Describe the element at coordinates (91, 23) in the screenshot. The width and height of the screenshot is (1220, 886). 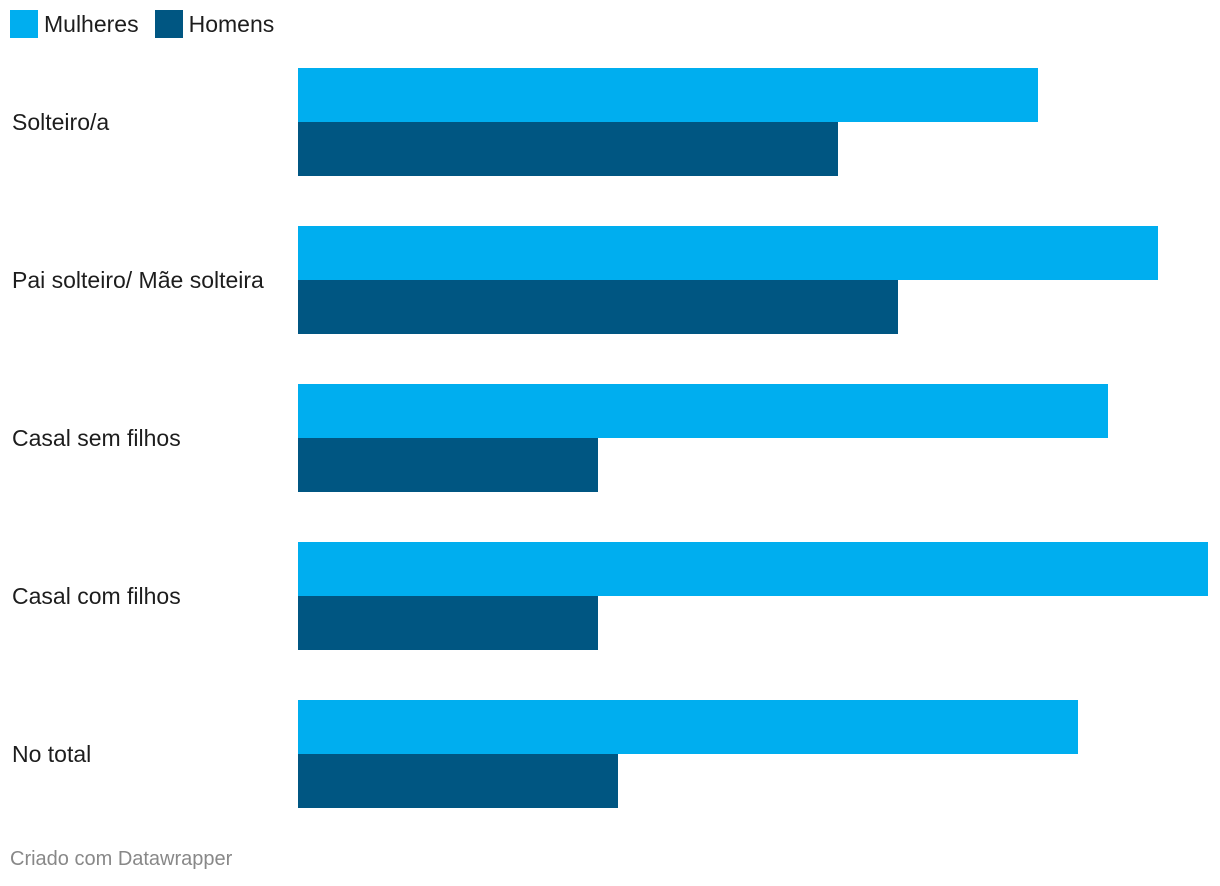
I see `legend-label-mulheres: Mulheres` at that location.